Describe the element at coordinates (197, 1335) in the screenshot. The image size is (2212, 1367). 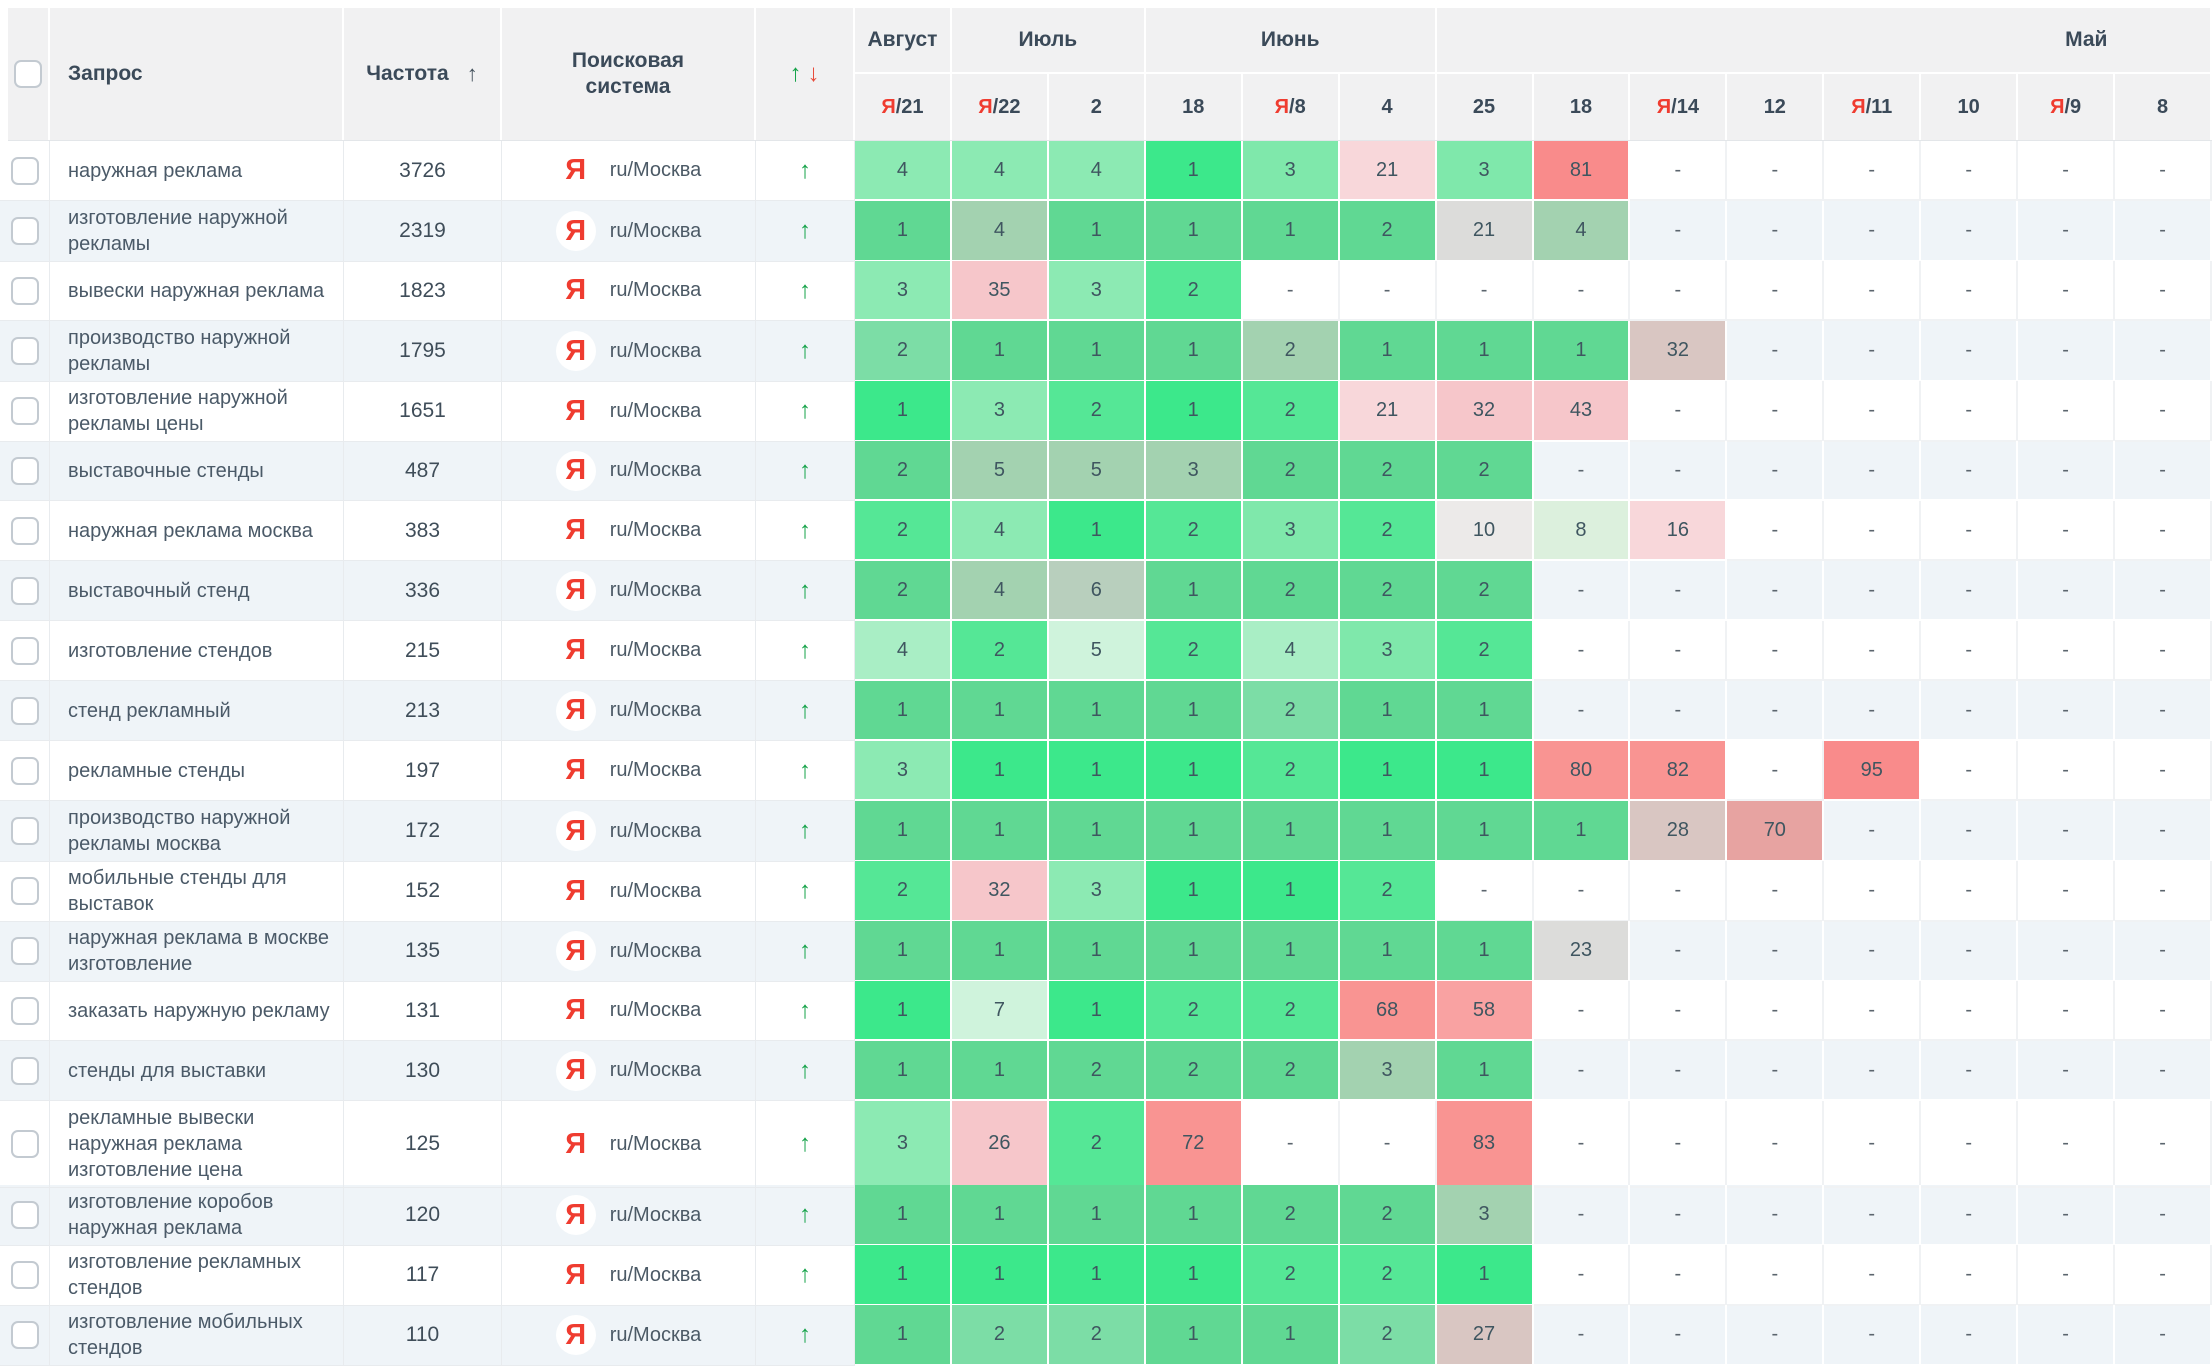
I see `query-cell: изготовление мобильных стендов` at that location.